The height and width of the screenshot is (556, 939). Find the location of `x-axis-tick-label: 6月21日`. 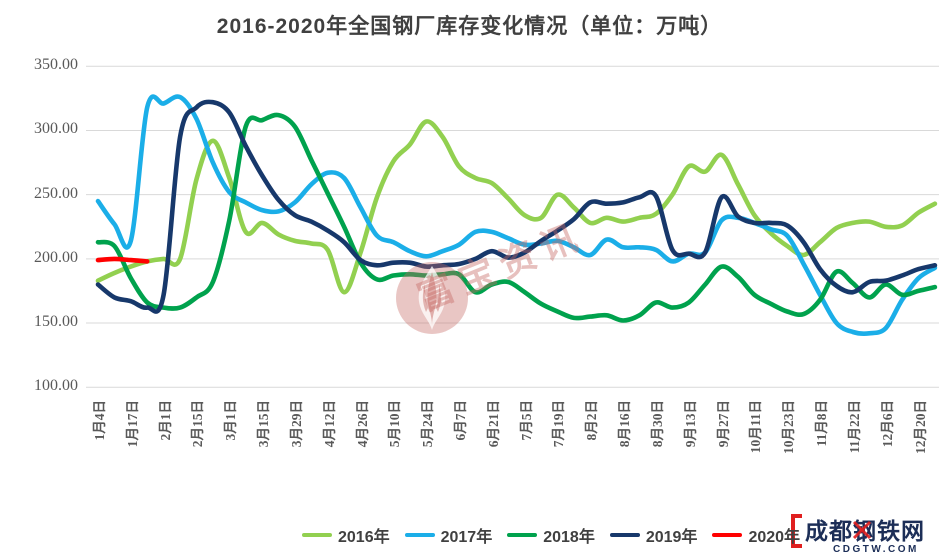

x-axis-tick-label: 6月21日 is located at coordinates (493, 424).